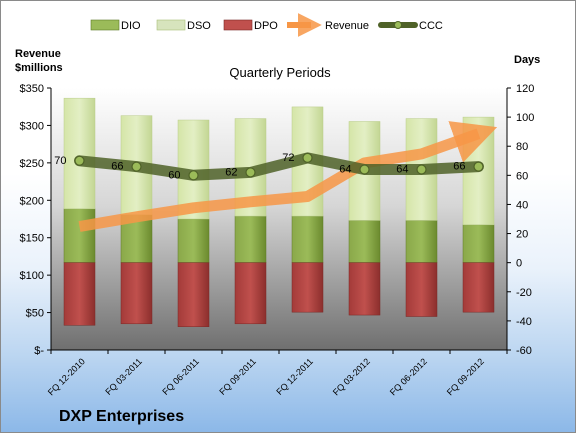  What do you see at coordinates (266, 26) in the screenshot?
I see `legend-label-dpo: DPO` at bounding box center [266, 26].